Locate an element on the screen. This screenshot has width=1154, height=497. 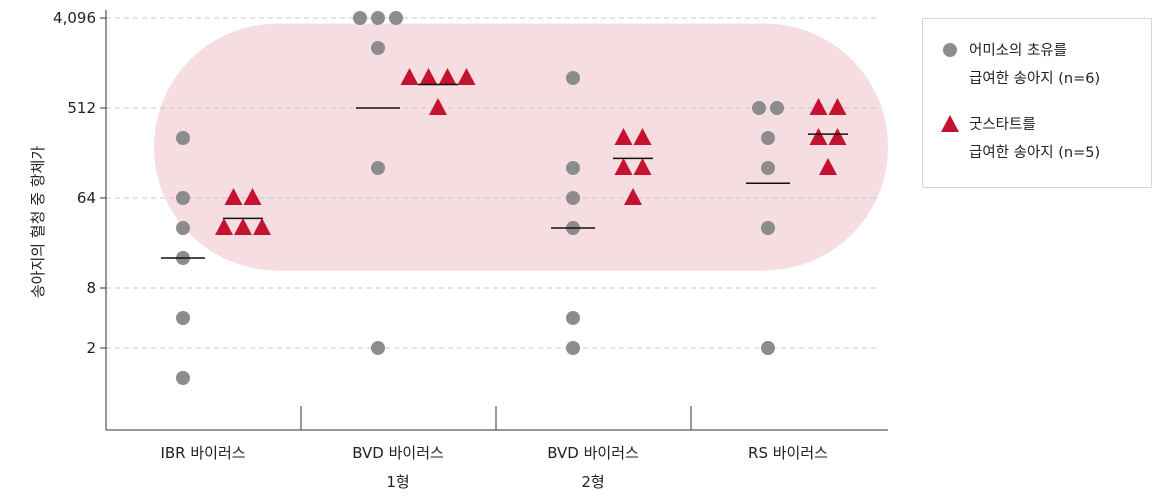
legend-label-line: 급여한 송아지 (n=6) is located at coordinates (1035, 79).